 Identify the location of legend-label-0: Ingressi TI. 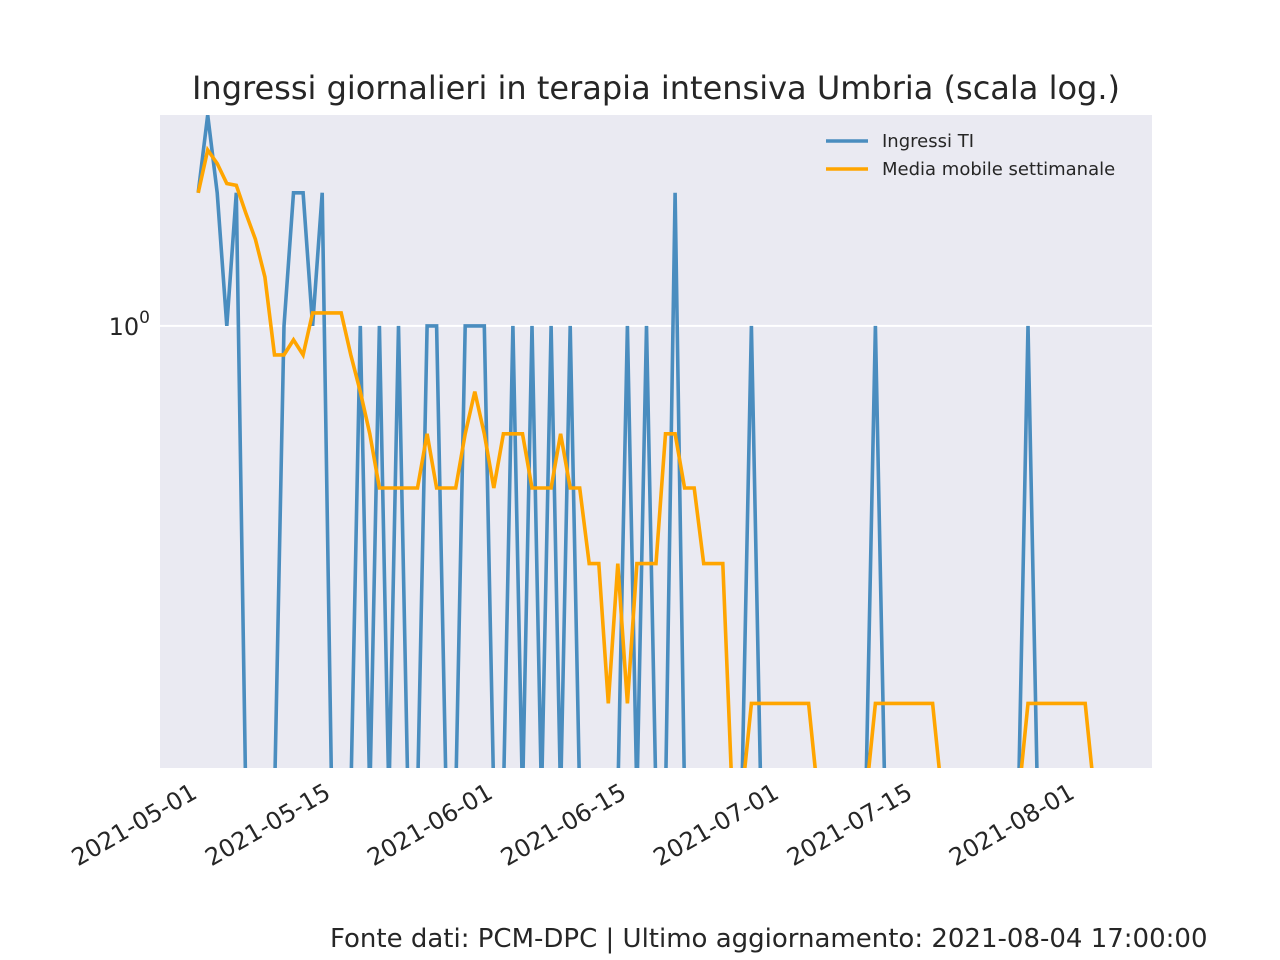
(928, 141).